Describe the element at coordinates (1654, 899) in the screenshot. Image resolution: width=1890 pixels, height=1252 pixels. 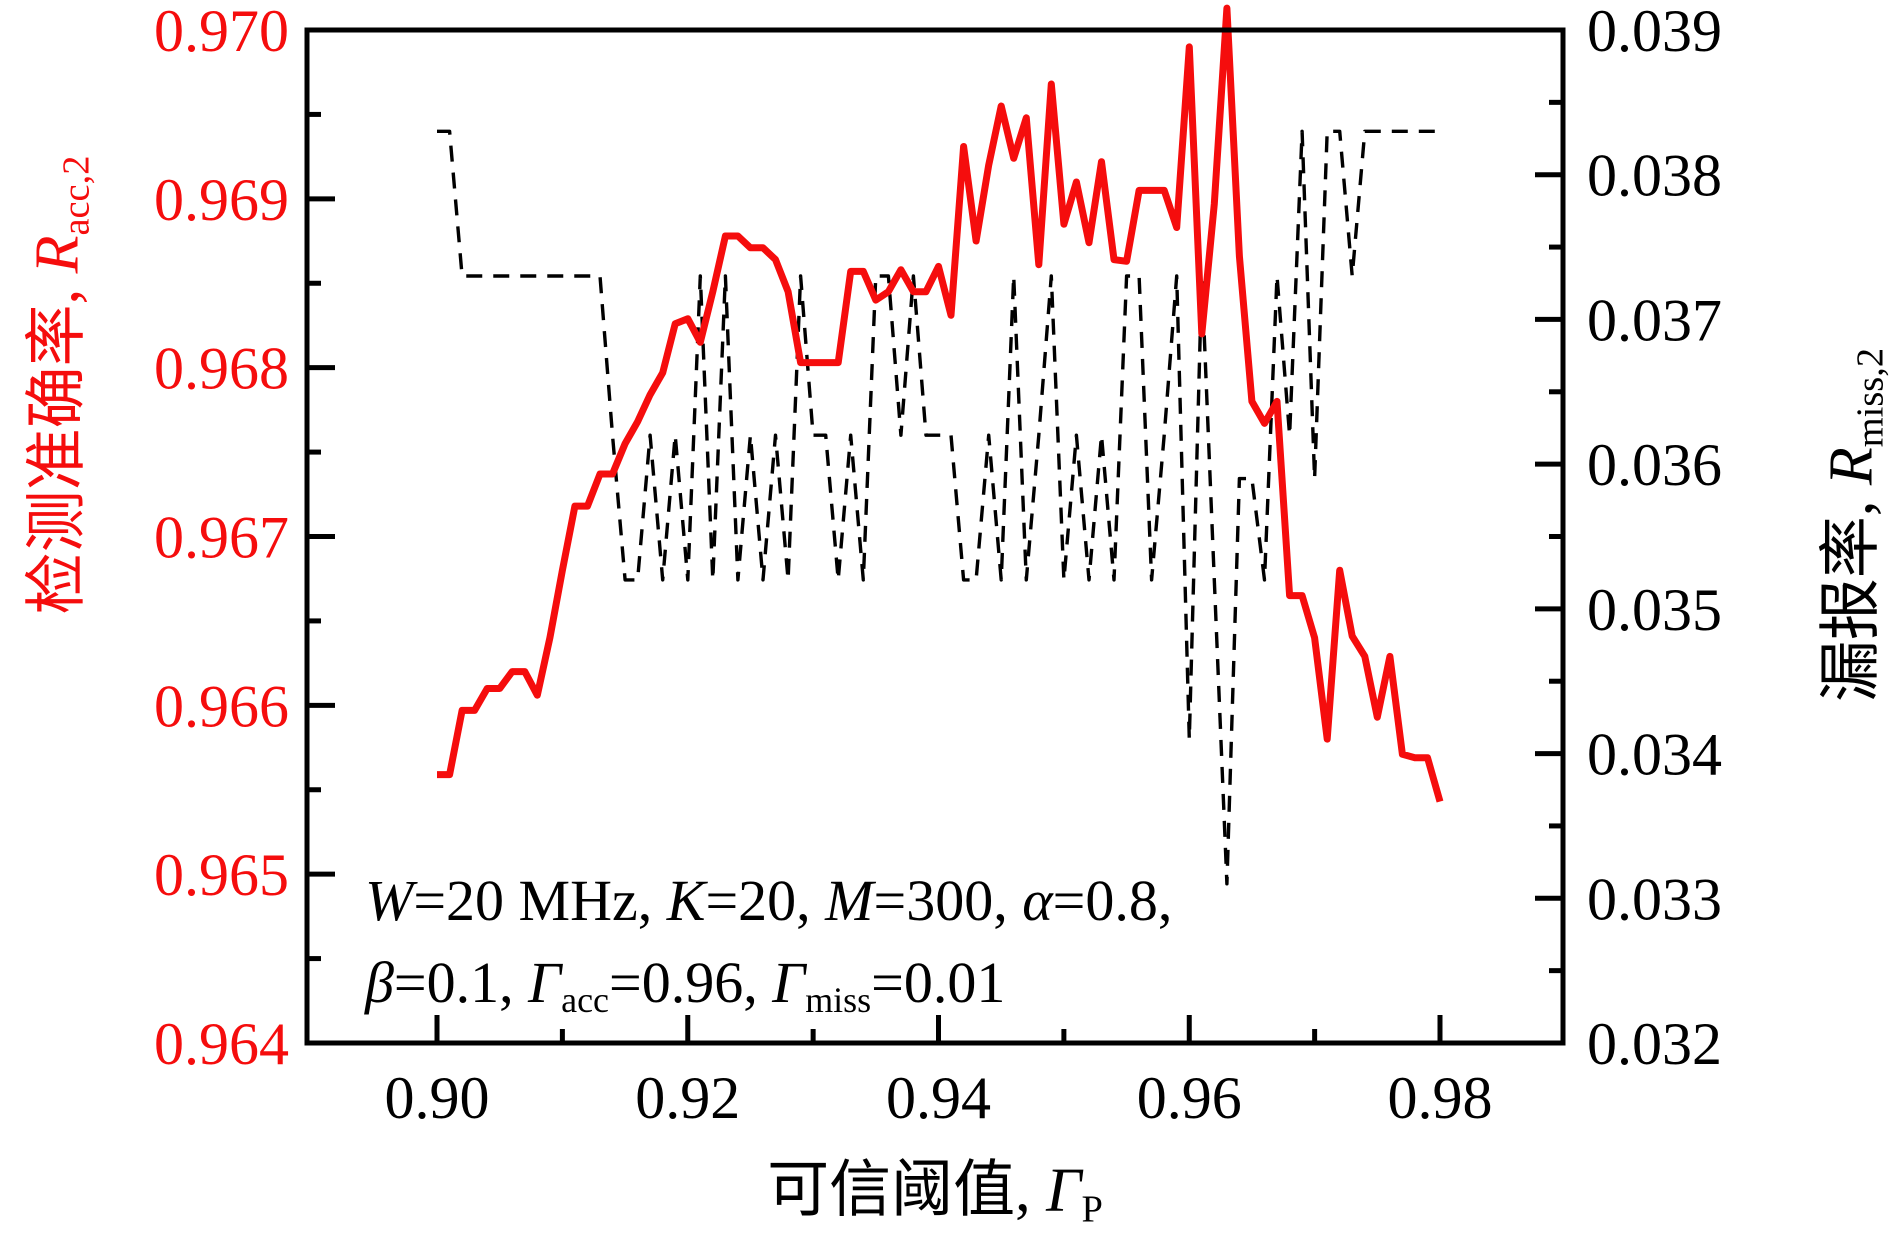
I see `y-right-tick-label: 0.033` at that location.